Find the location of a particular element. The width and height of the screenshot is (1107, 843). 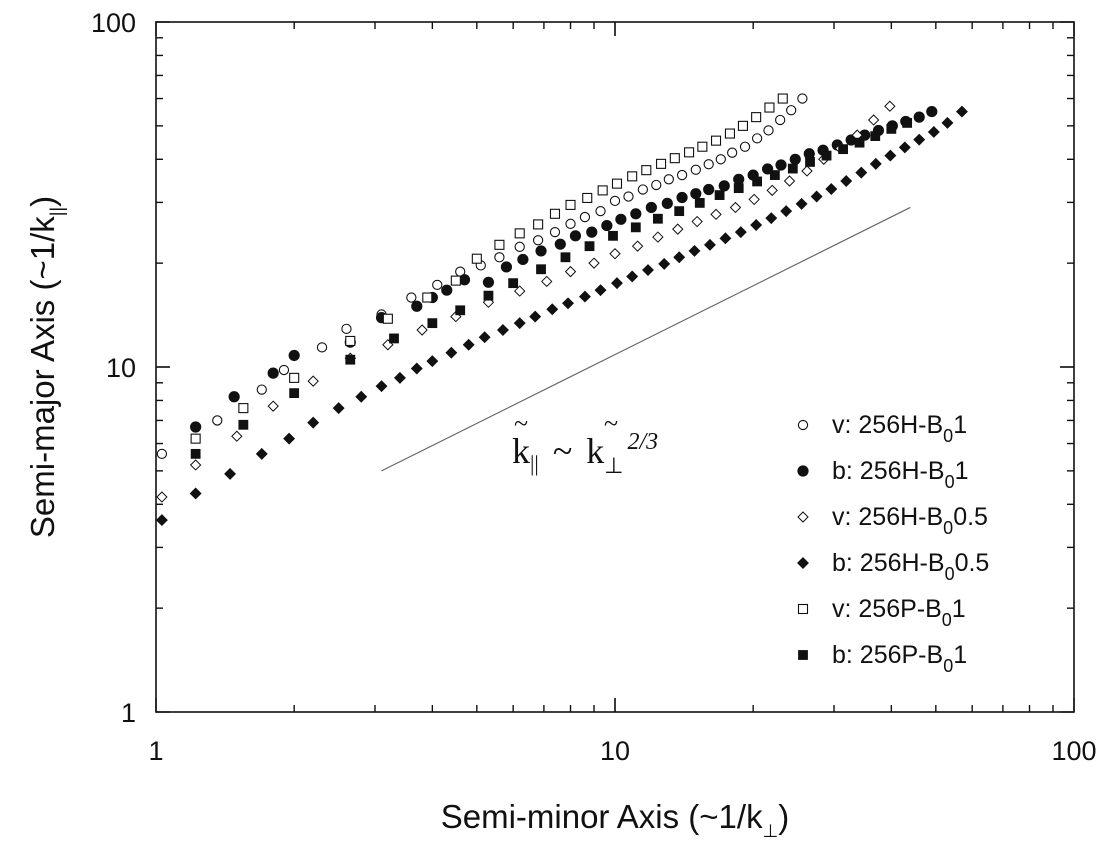

legend-label-suffix: 0.5 is located at coordinates (972, 563).